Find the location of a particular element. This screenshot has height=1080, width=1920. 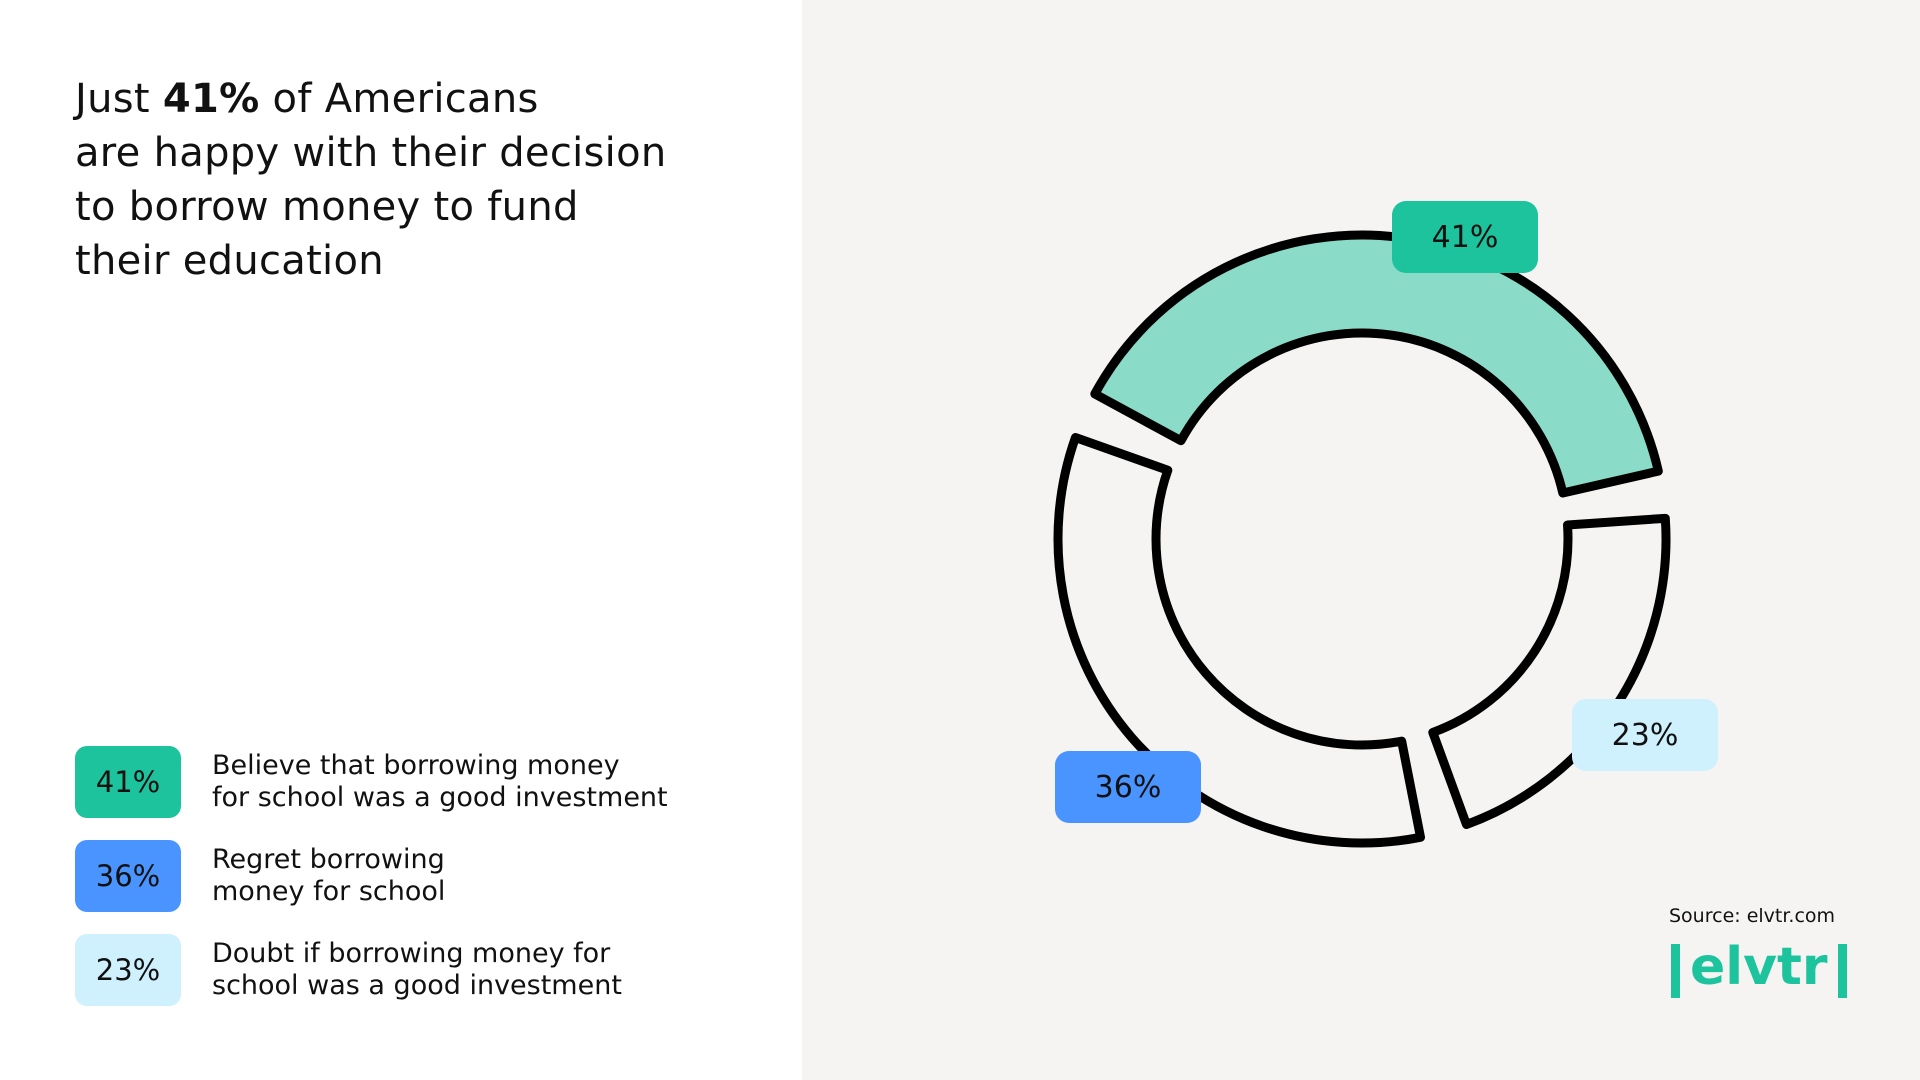

legend-item-regret: 36% Regret borrowing money for school is located at coordinates (260, 876).